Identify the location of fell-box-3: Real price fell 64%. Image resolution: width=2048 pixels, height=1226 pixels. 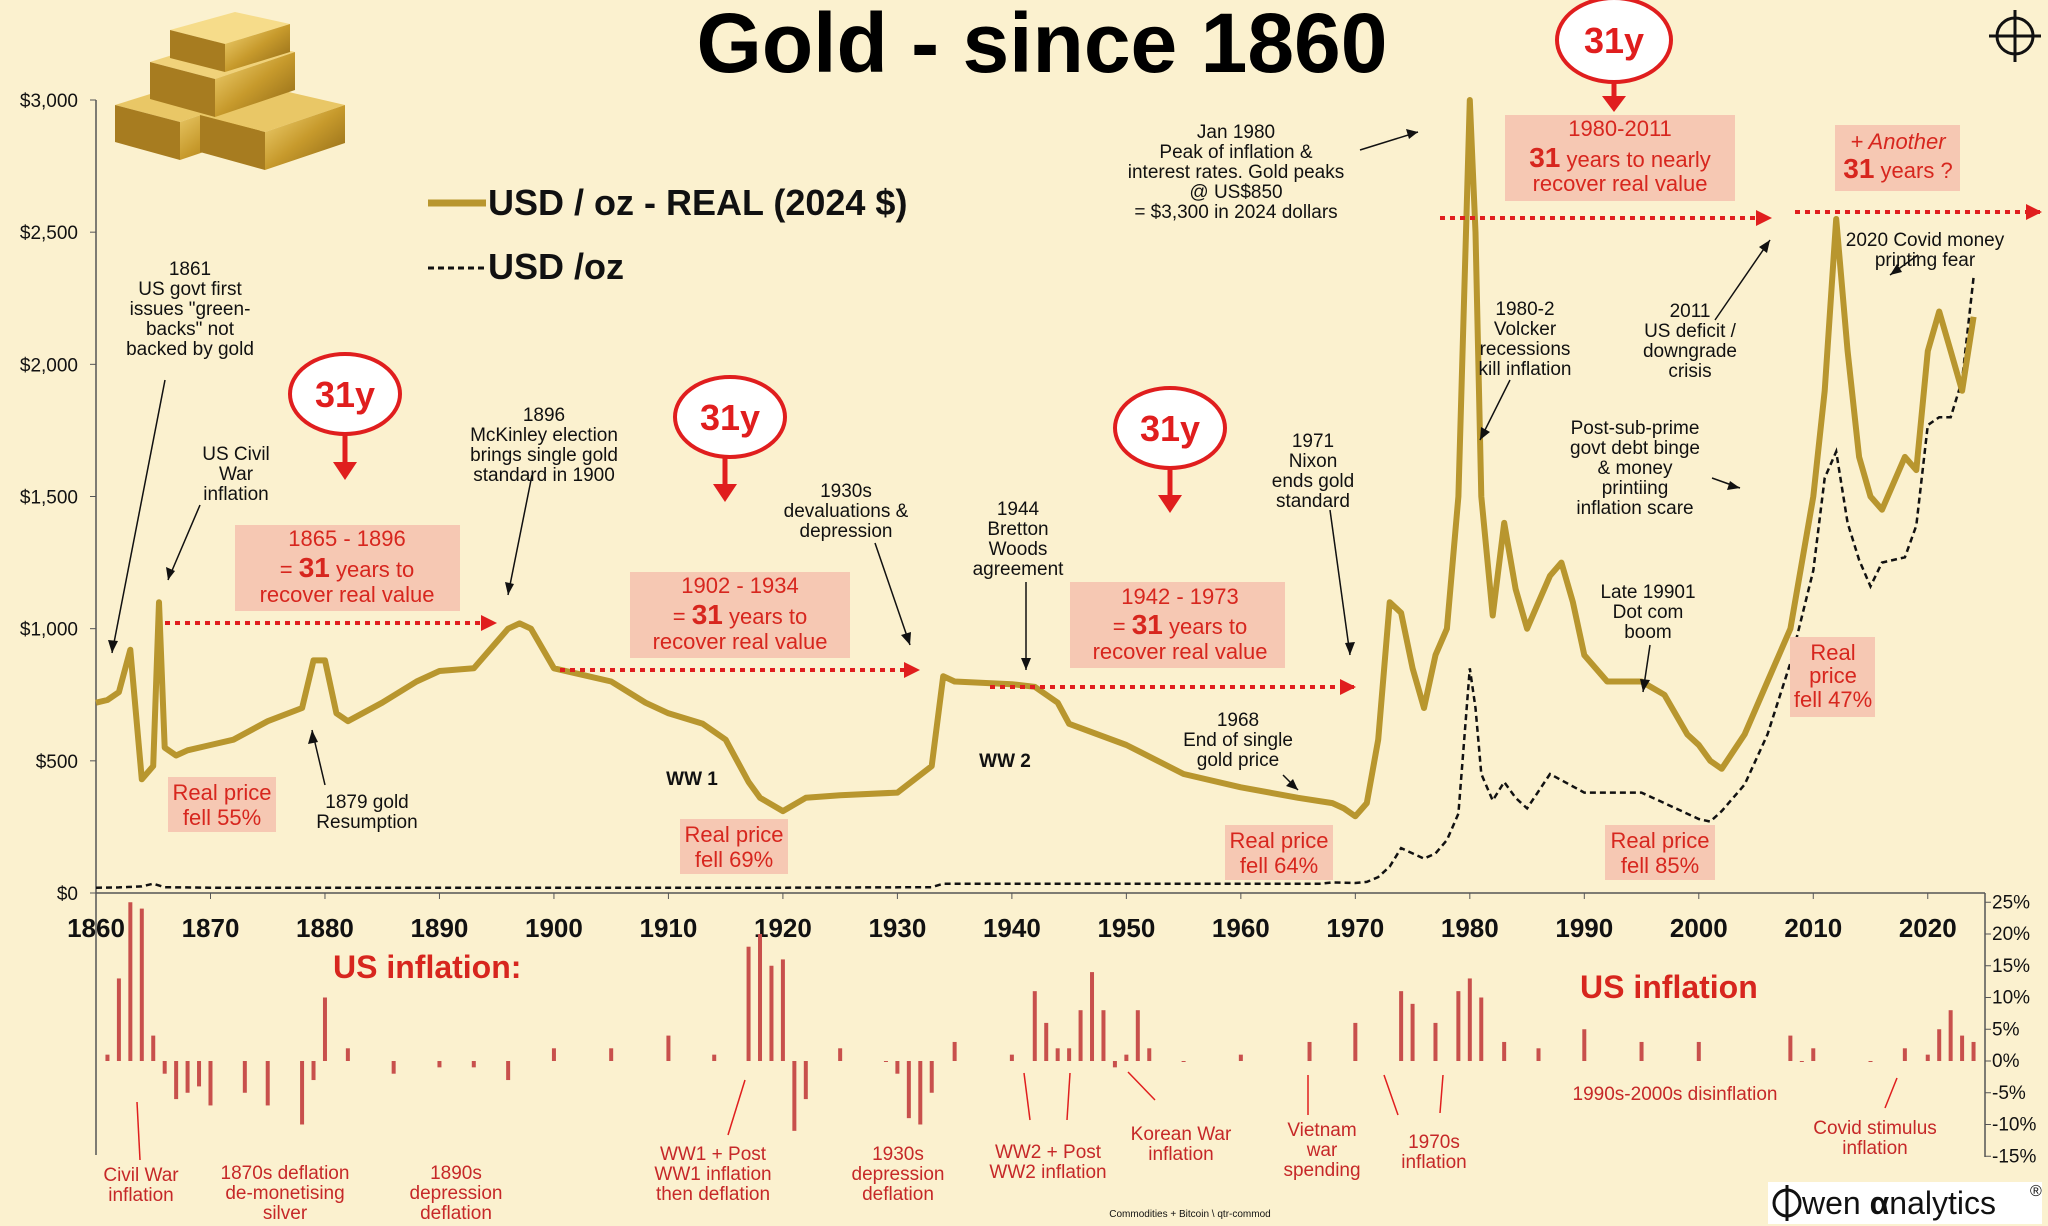
(1279, 852).